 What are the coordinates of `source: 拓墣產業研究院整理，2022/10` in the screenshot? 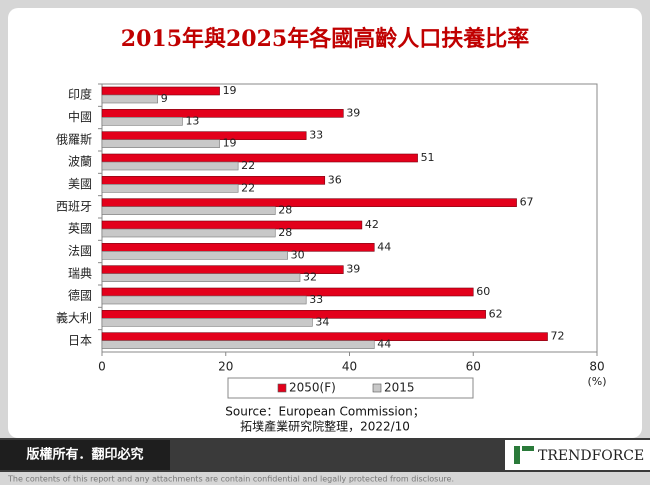 It's located at (325, 426).